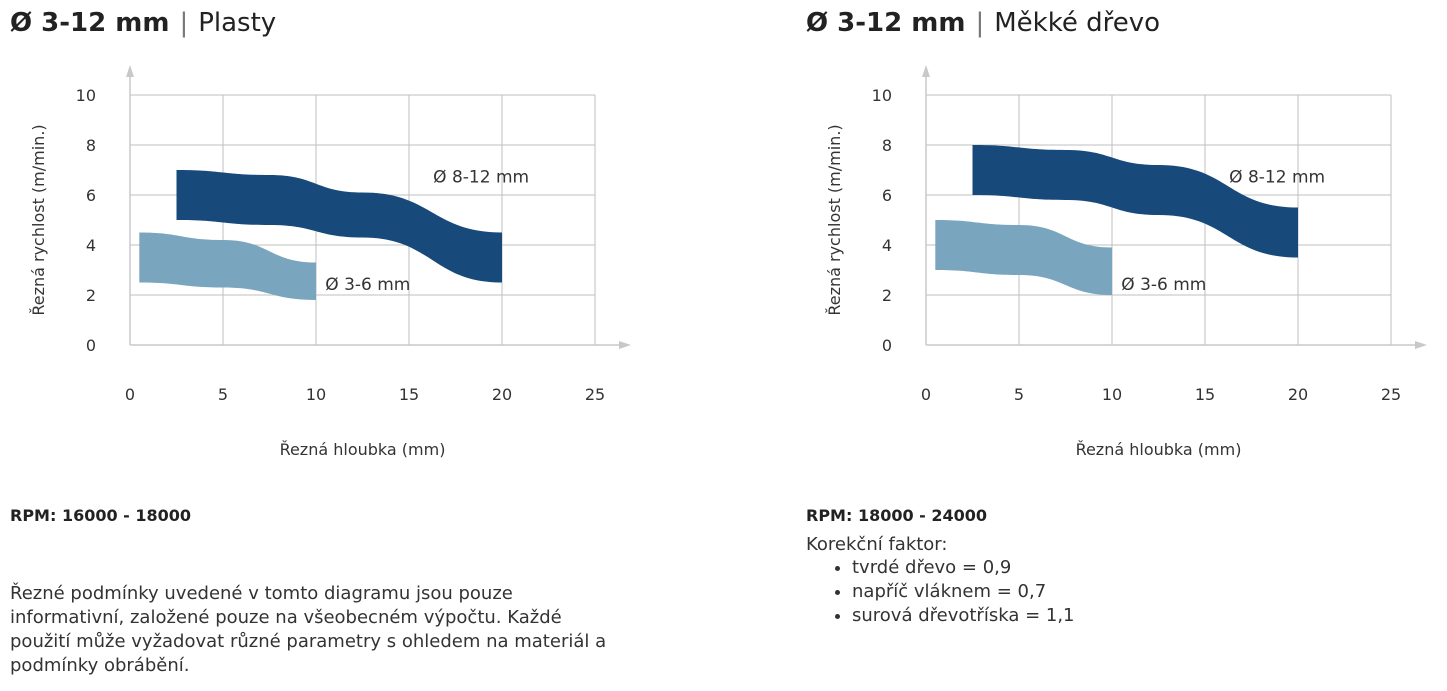  What do you see at coordinates (101, 515) in the screenshot?
I see `rpm-range: RPM: 16000 - 18000` at bounding box center [101, 515].